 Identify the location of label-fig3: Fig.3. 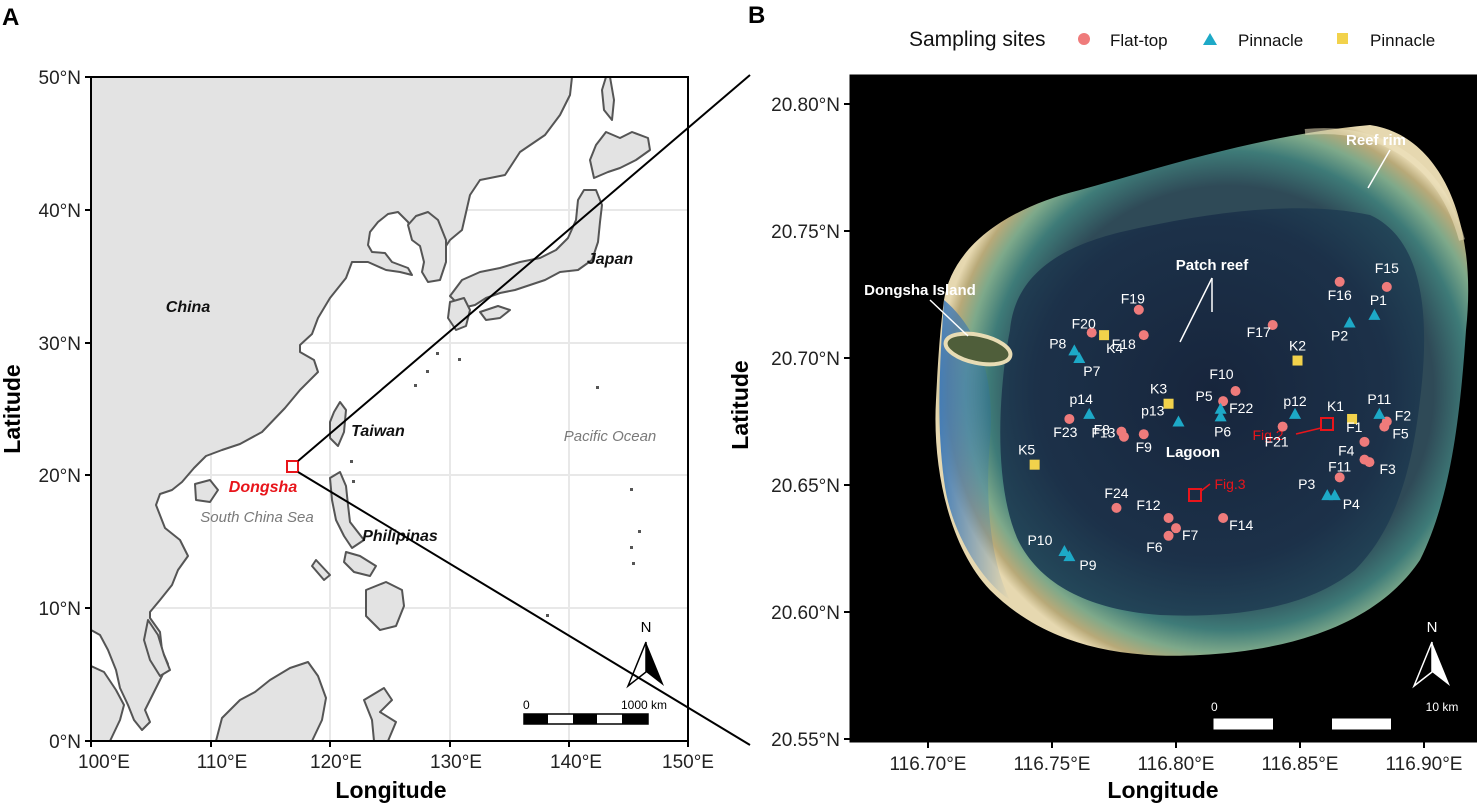
(1229, 484).